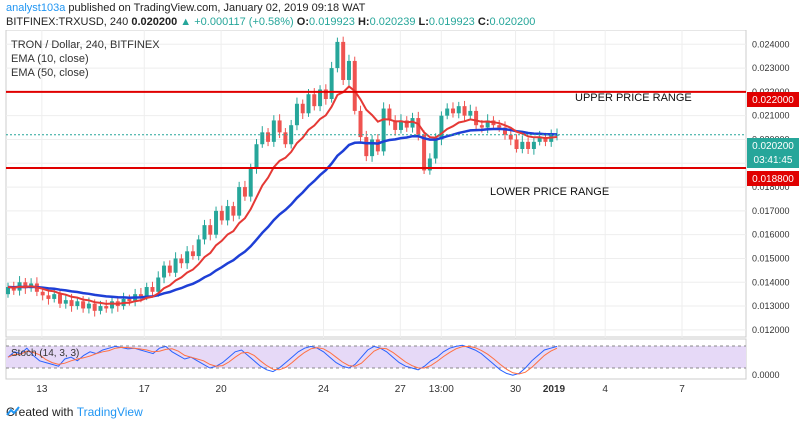 This screenshot has width=800, height=427. What do you see at coordinates (451, 22) in the screenshot?
I see `low-value: 0.019923` at bounding box center [451, 22].